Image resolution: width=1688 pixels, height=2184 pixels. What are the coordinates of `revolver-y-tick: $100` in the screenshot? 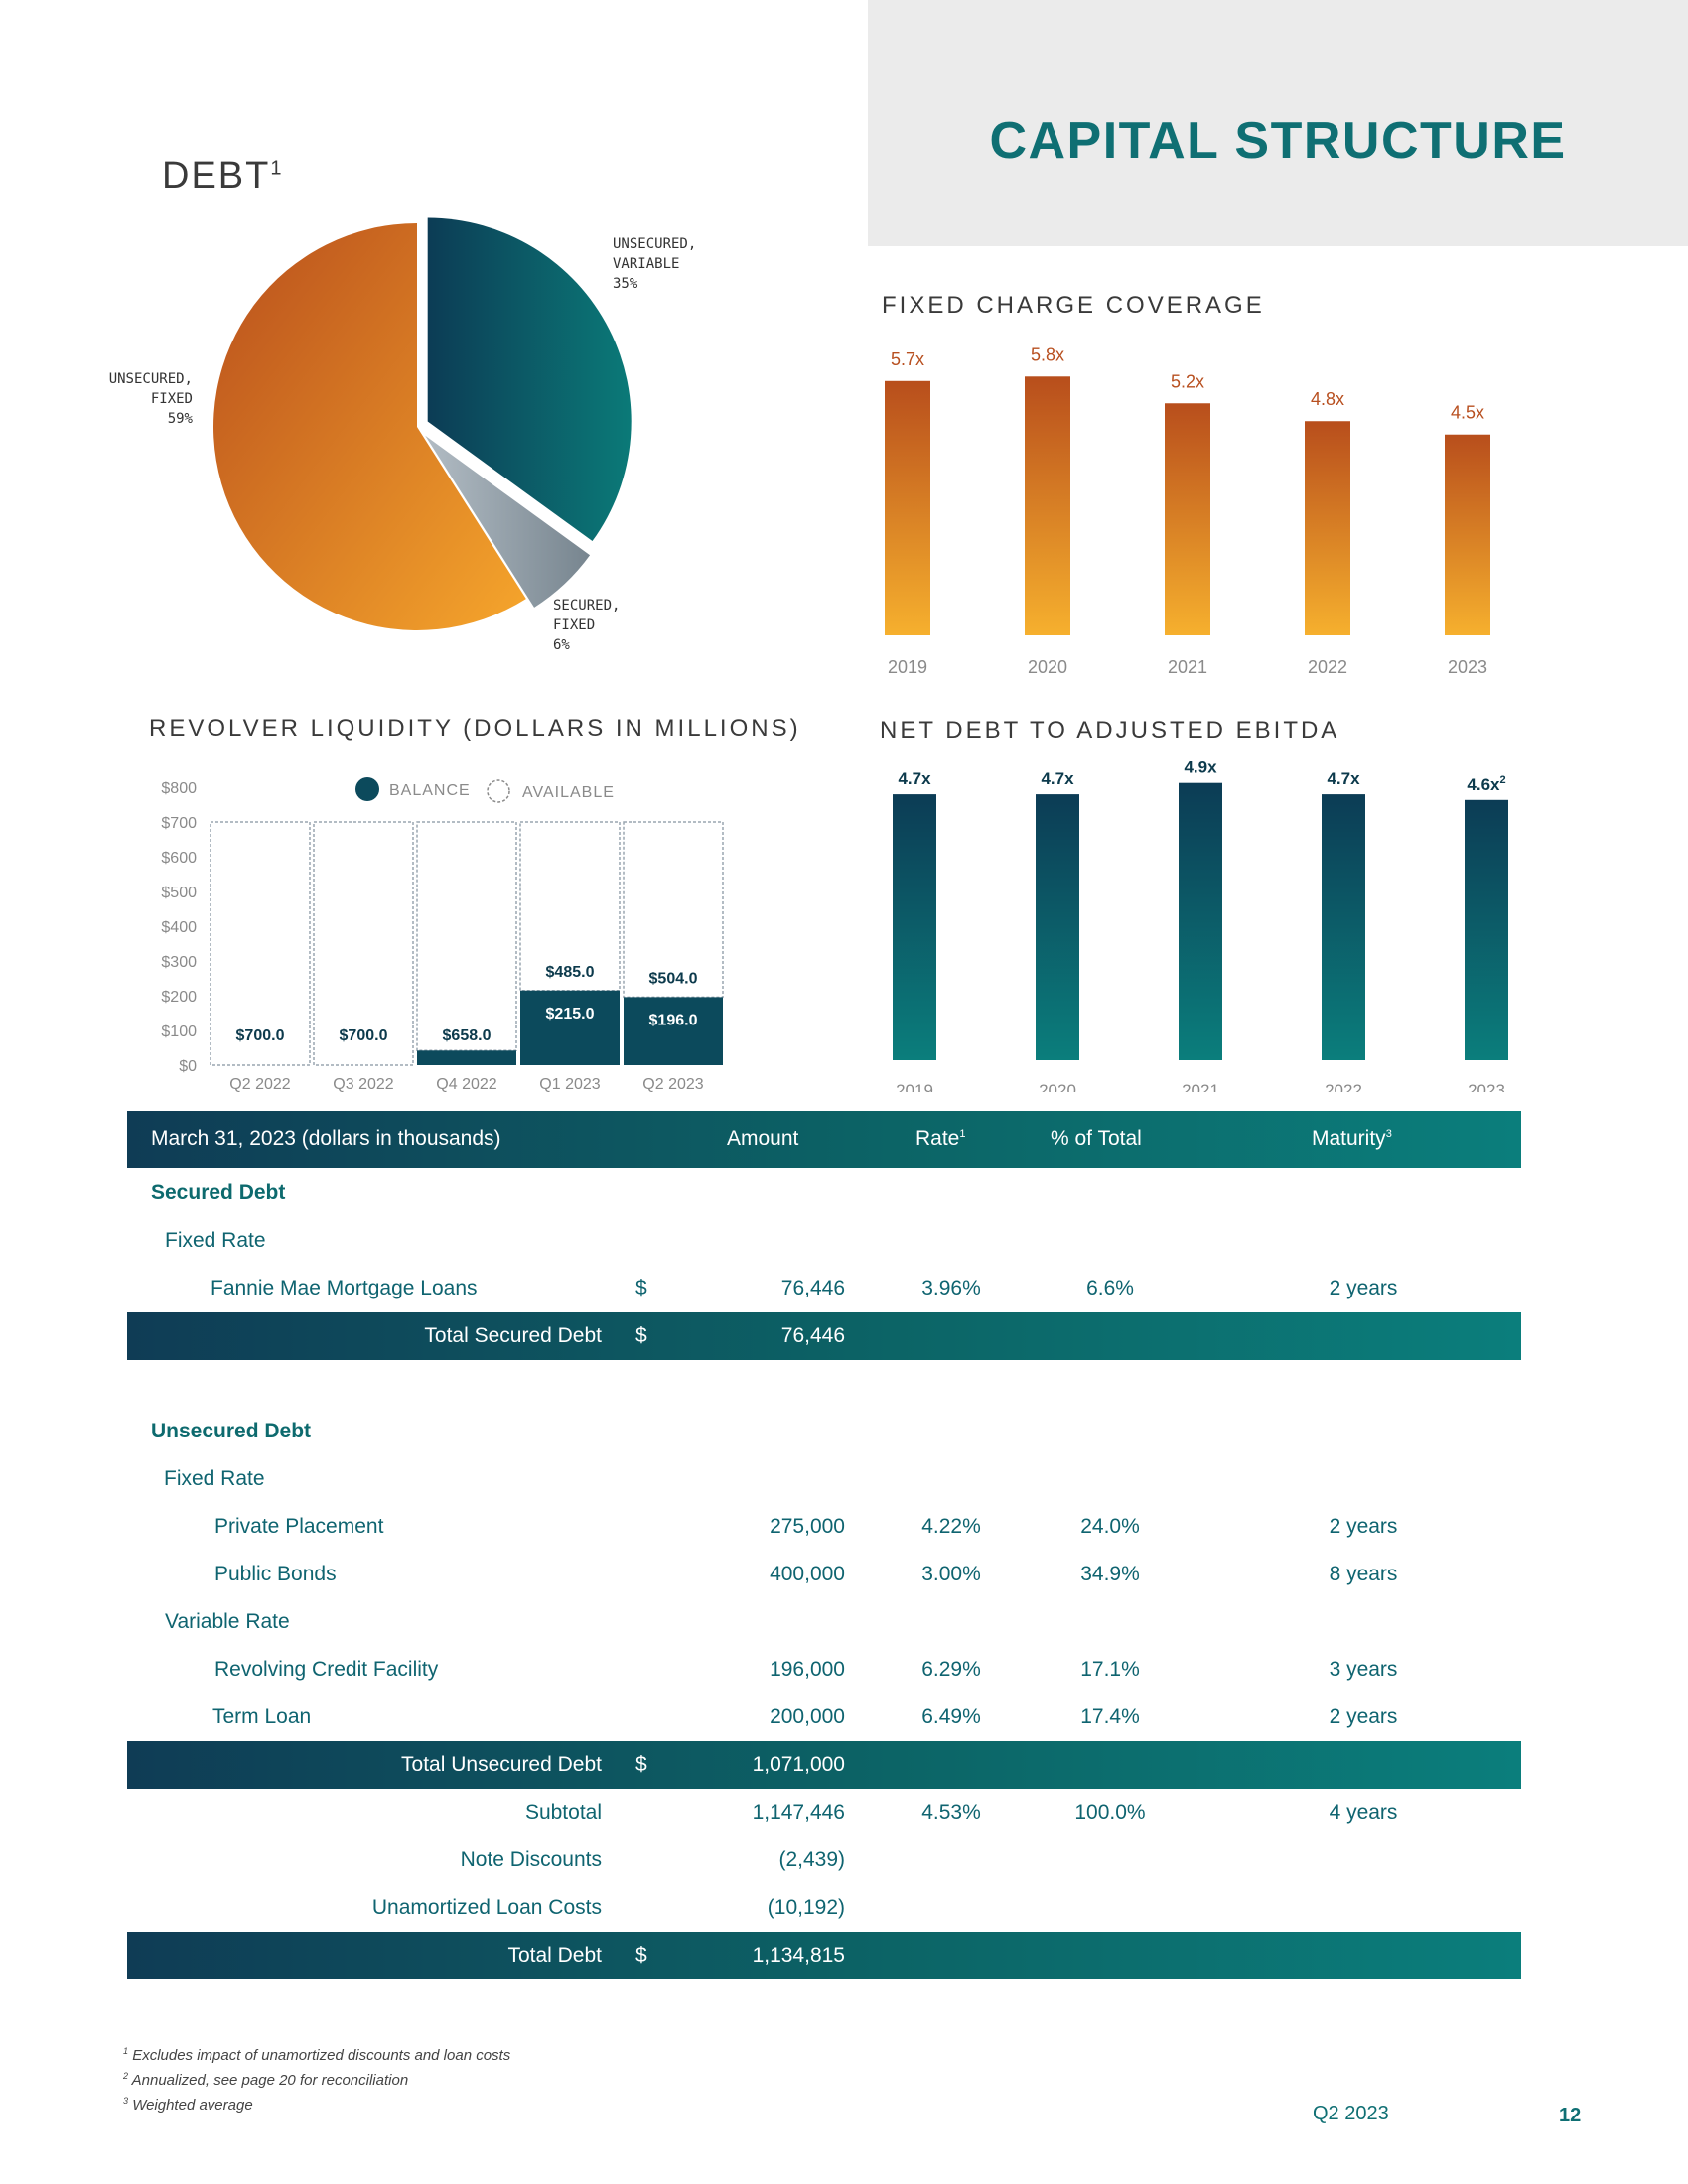 It's located at (179, 1032).